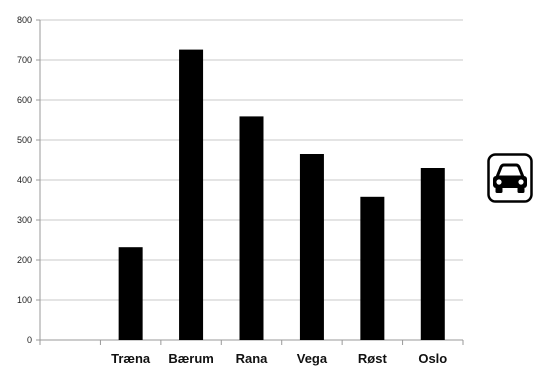 Image resolution: width=534 pixels, height=370 pixels. Describe the element at coordinates (191, 358) in the screenshot. I see `x-tick-label: Bærum` at that location.